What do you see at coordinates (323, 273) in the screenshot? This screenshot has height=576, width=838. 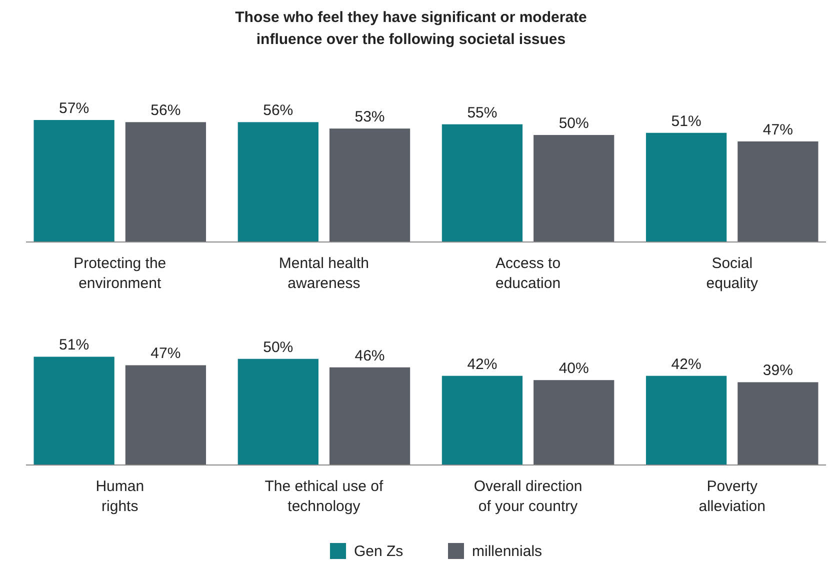 I see `x-tick-label: Mental health awareness` at bounding box center [323, 273].